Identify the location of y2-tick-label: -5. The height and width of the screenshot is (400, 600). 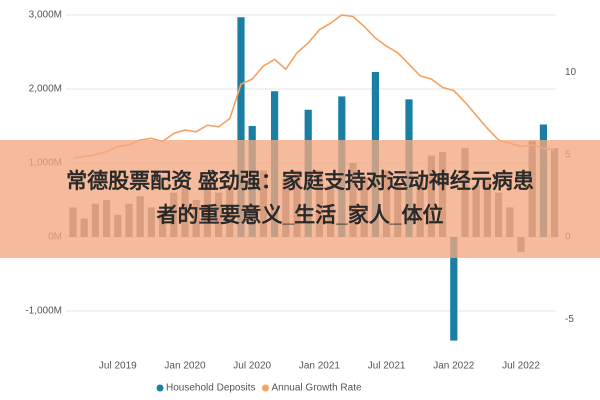
(569, 319).